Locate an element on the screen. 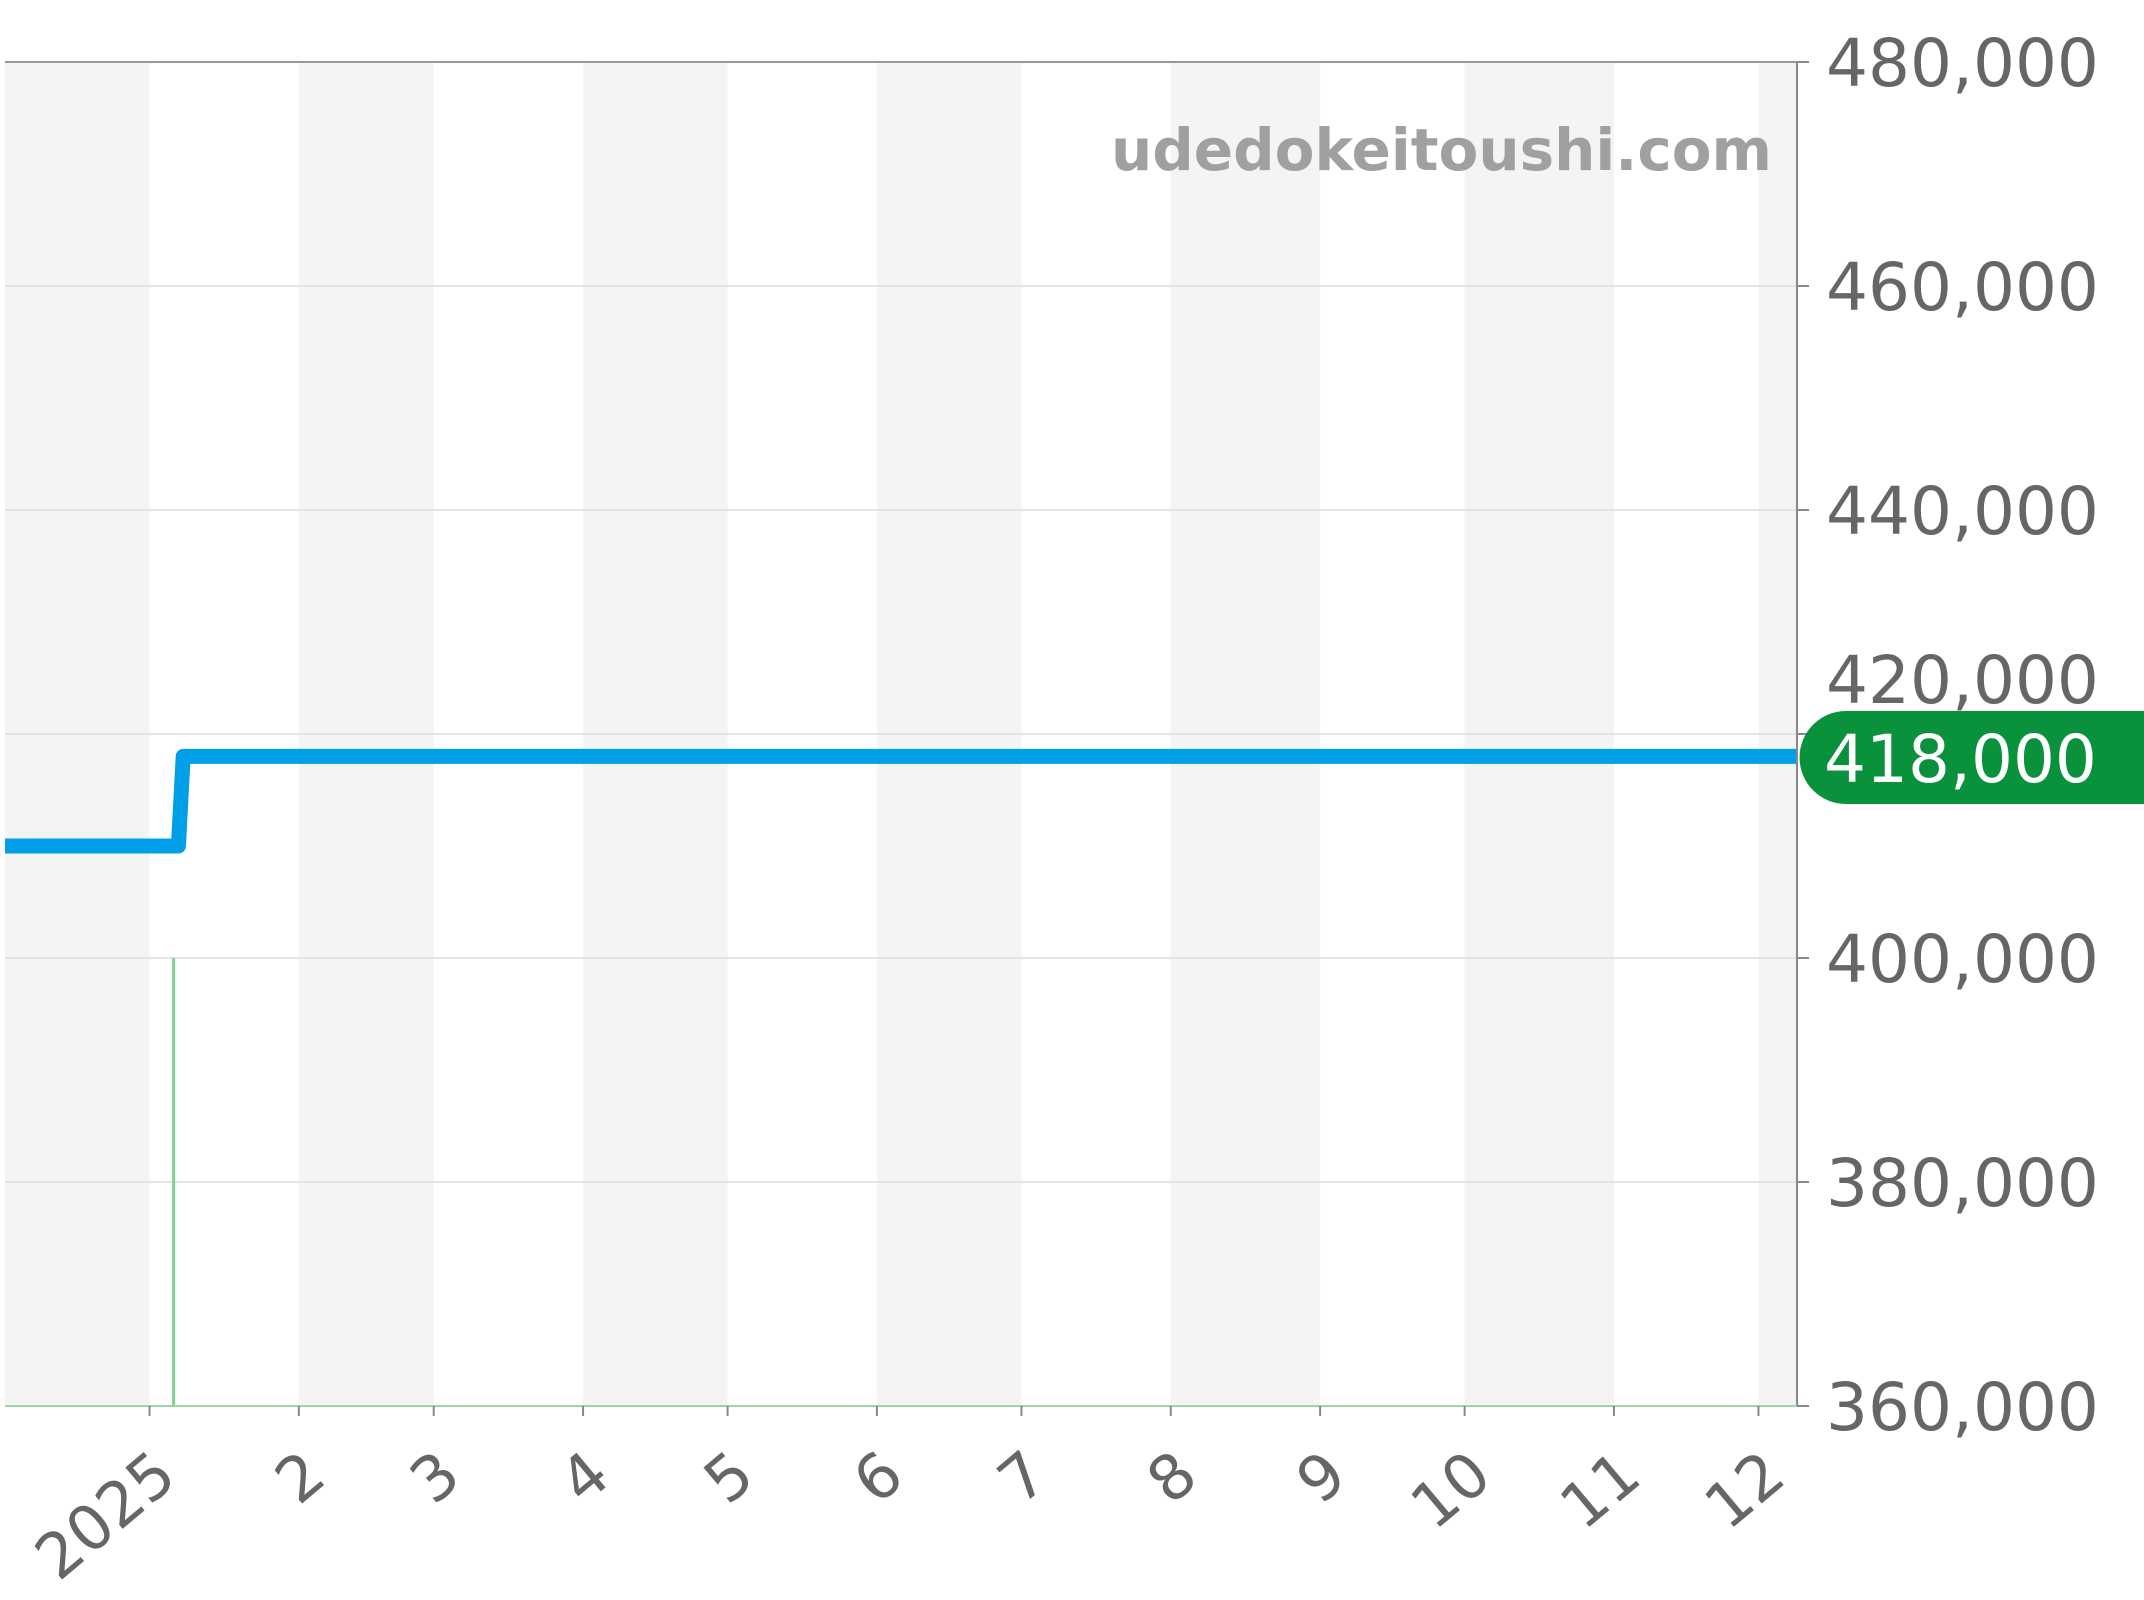 This screenshot has height=1600, width=2144. y-tick-label: 380,000 is located at coordinates (1962, 1183).